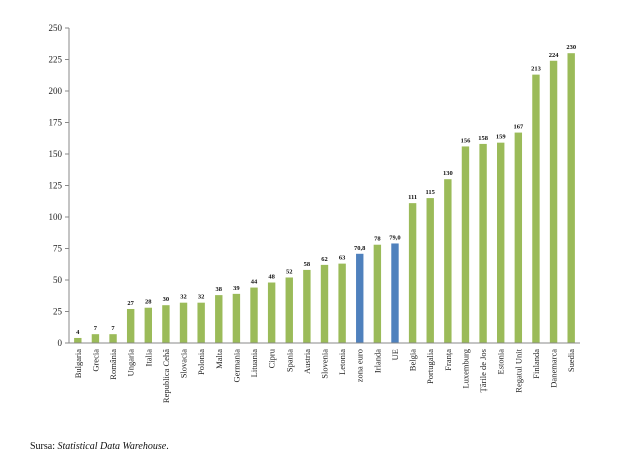 The height and width of the screenshot is (465, 625). I want to click on data-label: 167, so click(518, 127).